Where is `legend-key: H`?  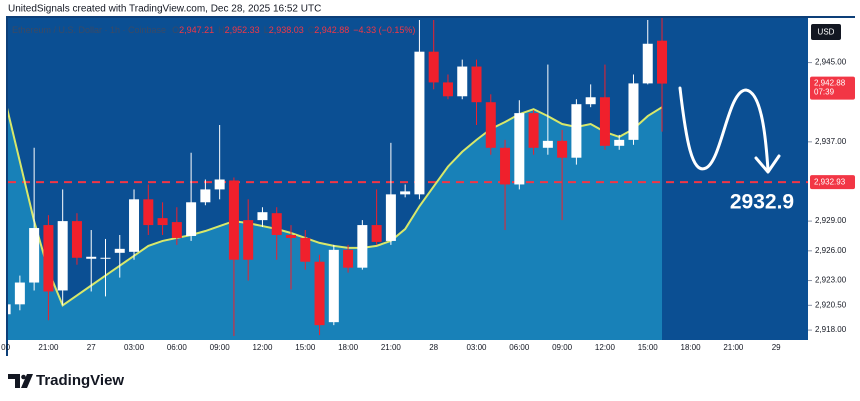
legend-key: H is located at coordinates (221, 30).